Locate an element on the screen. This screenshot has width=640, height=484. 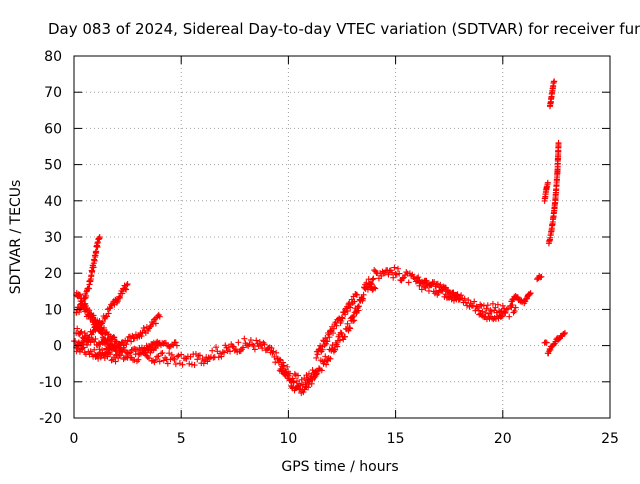
y-axis-label: SDTVAR / TECUs is located at coordinates (16, 237).